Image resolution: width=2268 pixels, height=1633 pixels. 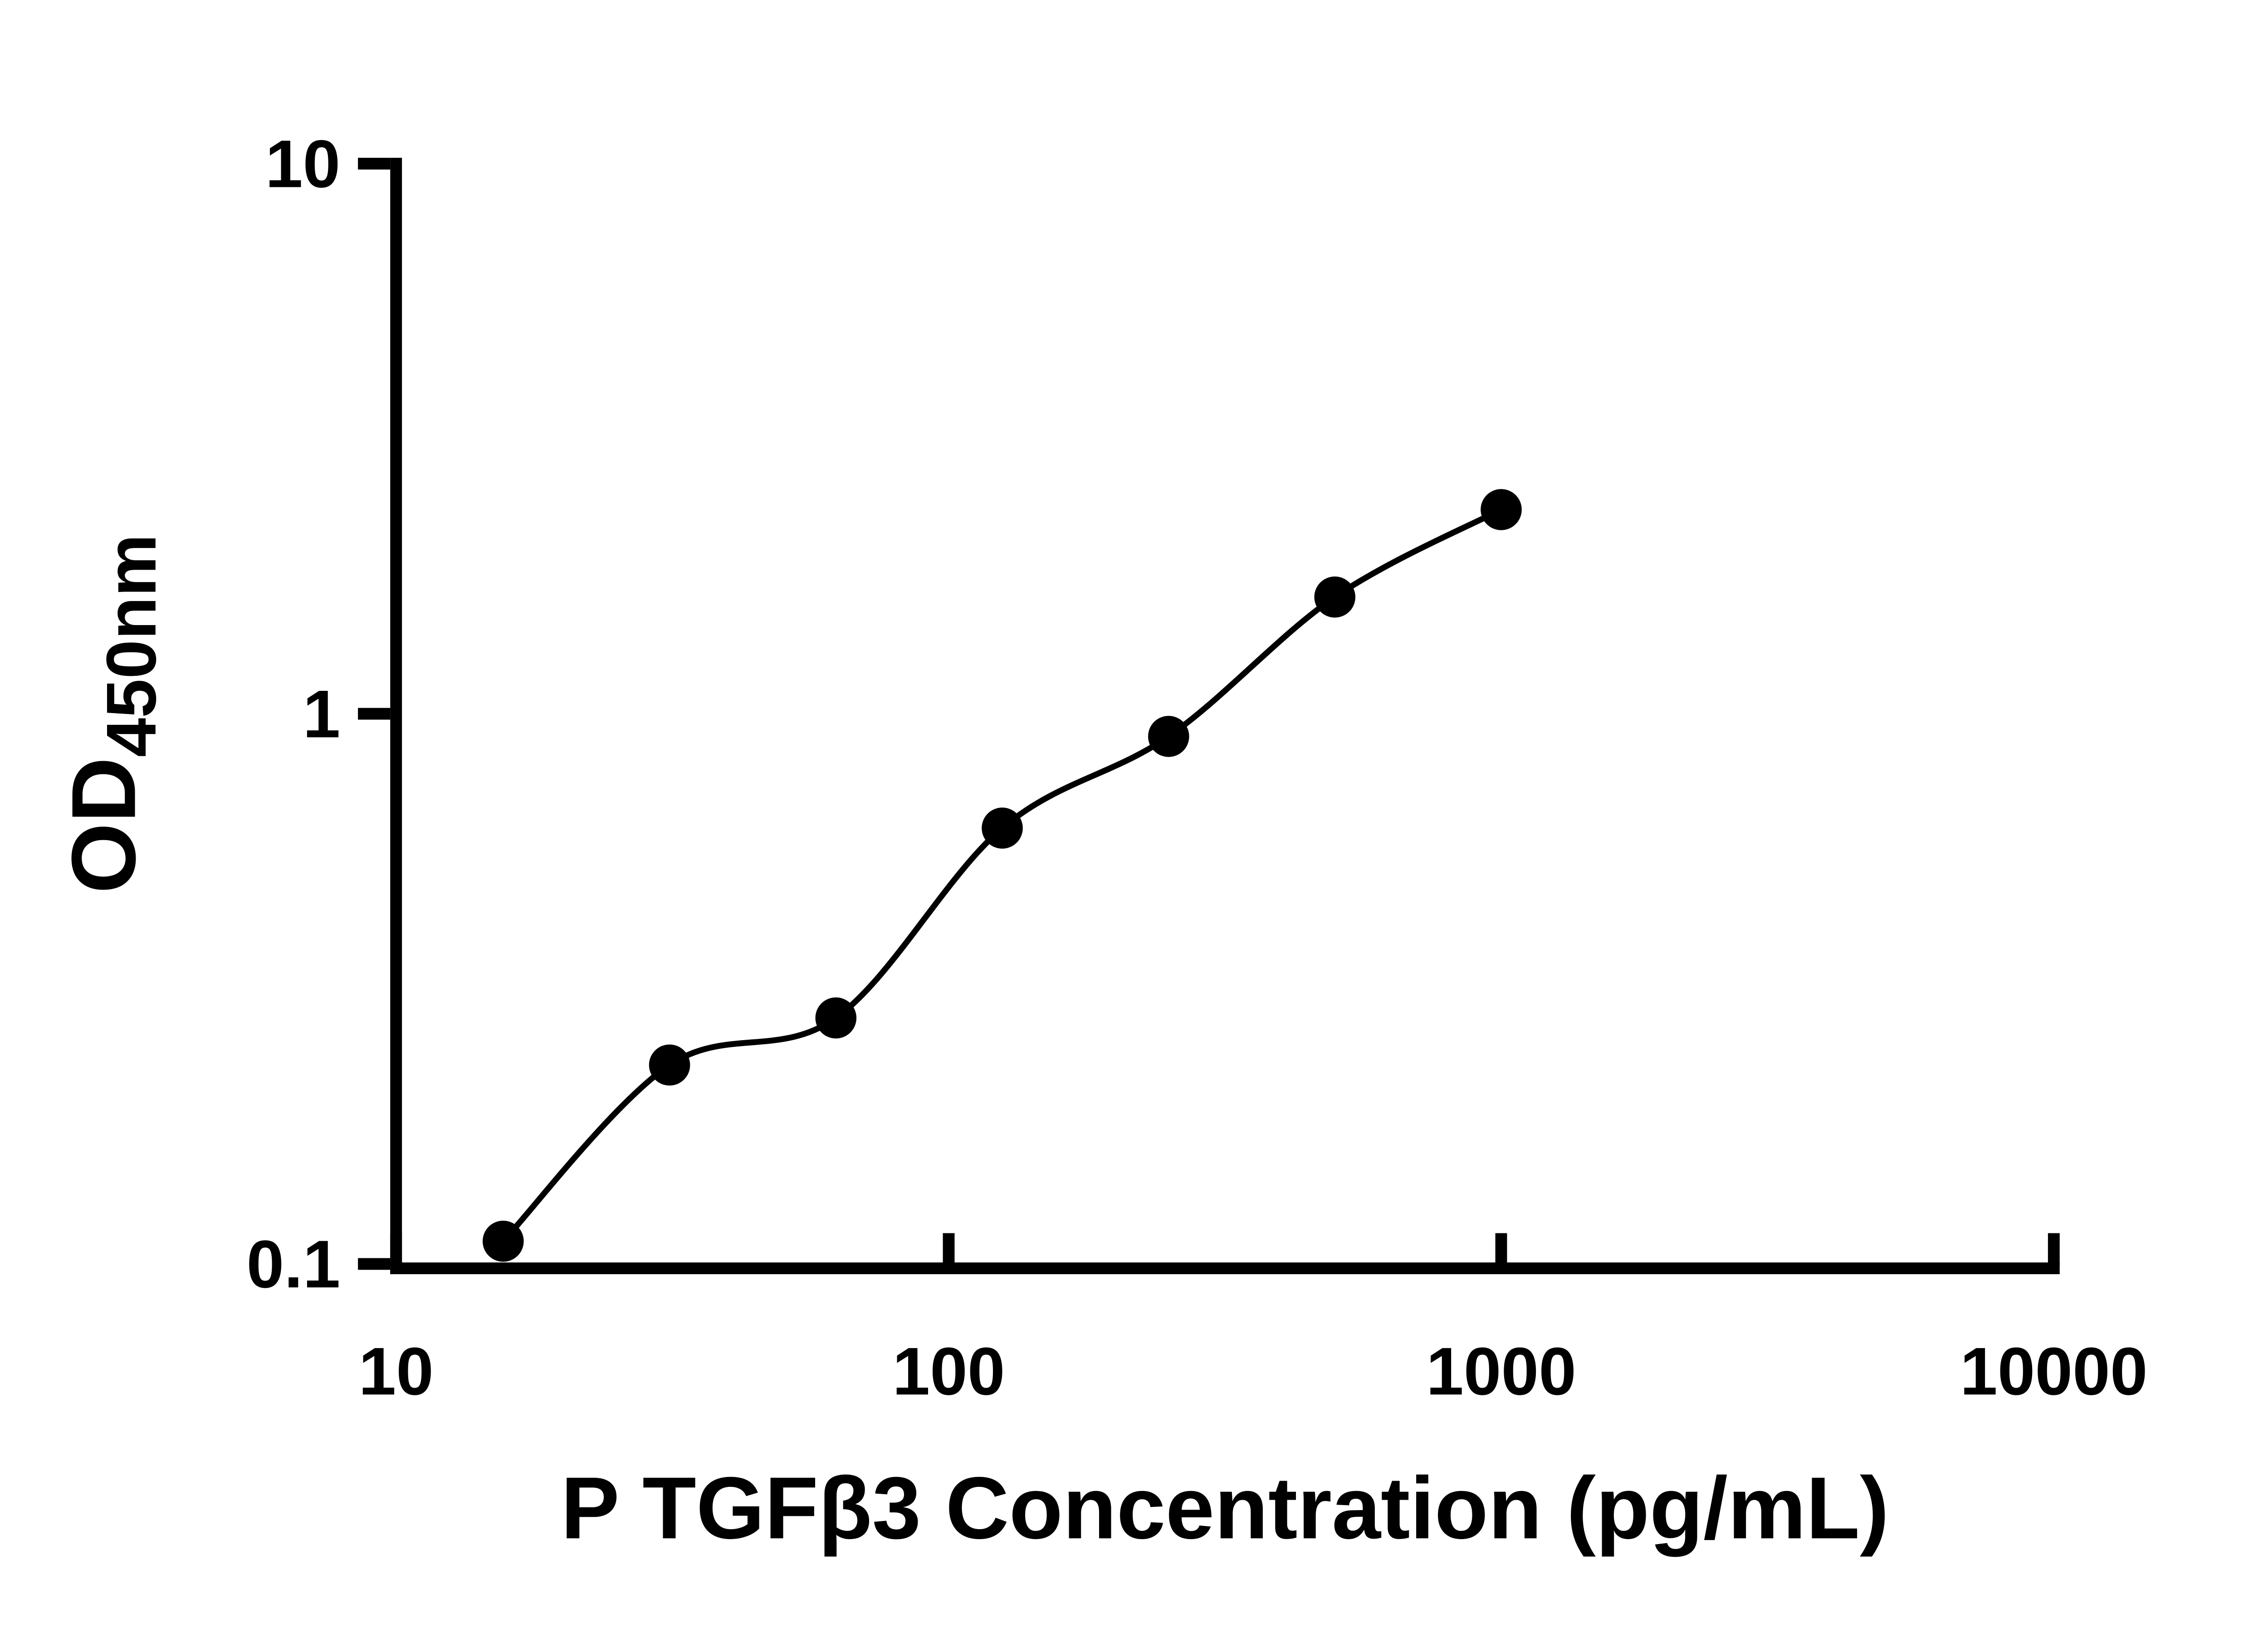 What do you see at coordinates (948, 1371) in the screenshot?
I see `x-tick-label: 100` at bounding box center [948, 1371].